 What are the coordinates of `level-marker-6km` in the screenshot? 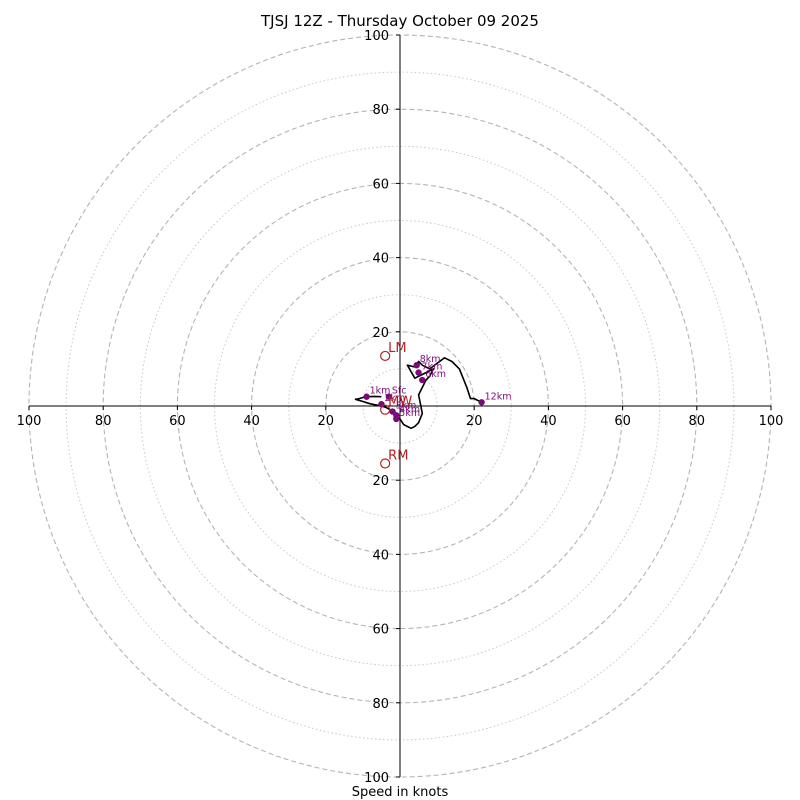 It's located at (422, 380).